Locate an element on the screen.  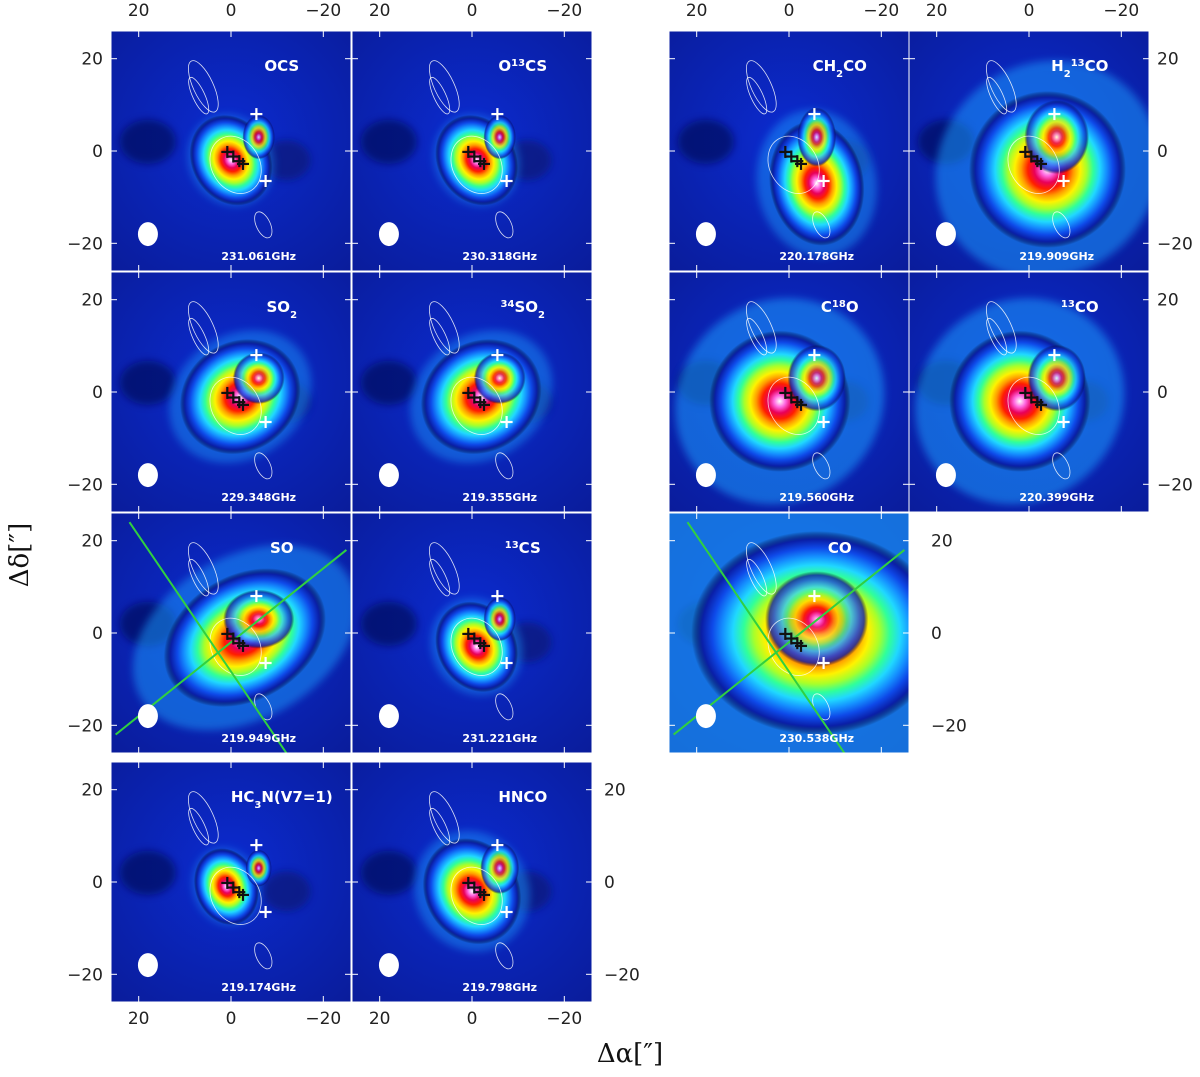
panel-13cs: 13CS 231.221GHz is located at coordinates (472, 633).